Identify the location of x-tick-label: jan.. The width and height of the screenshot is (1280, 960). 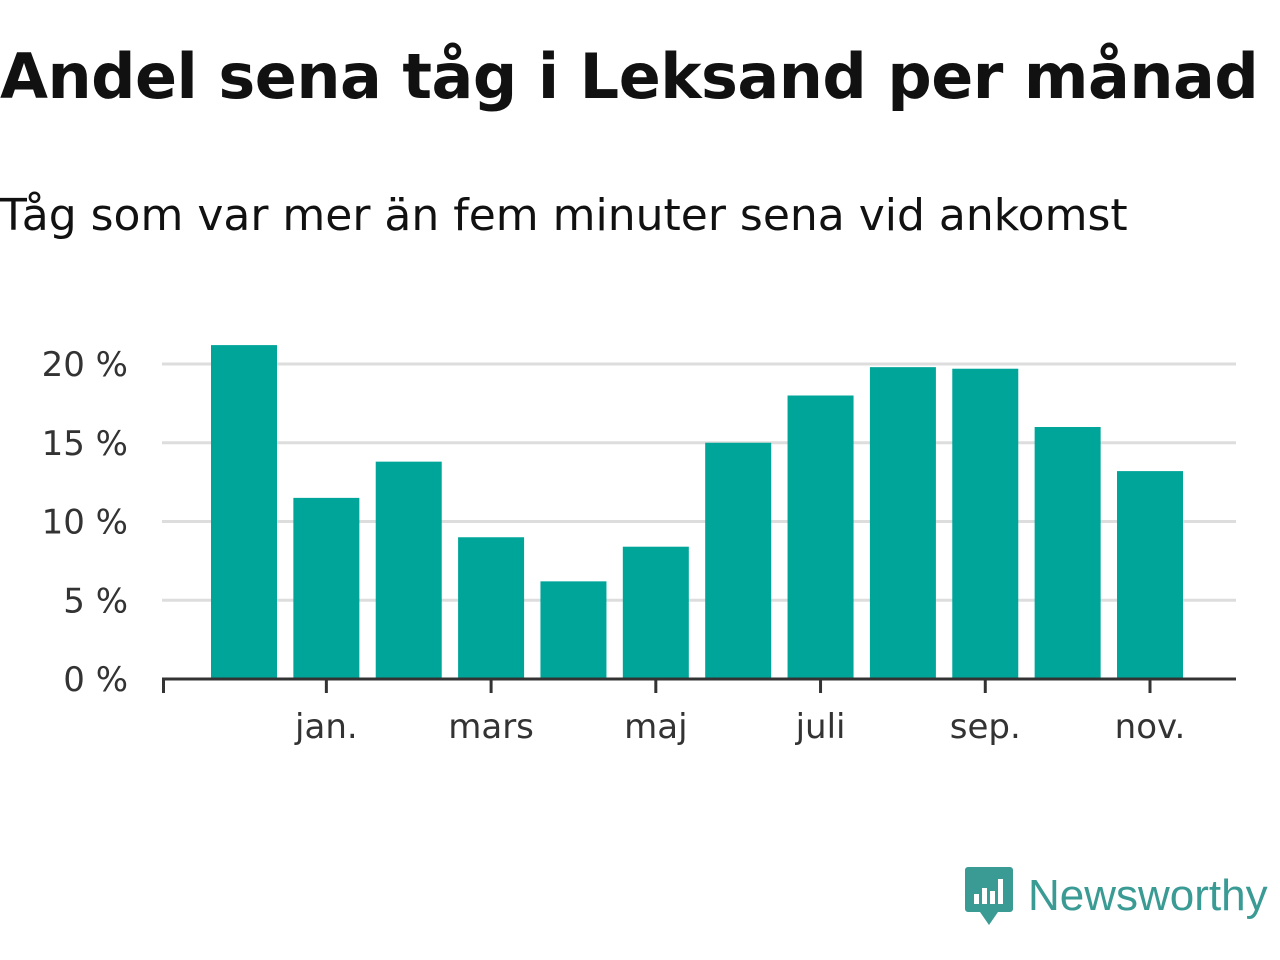
(326, 727).